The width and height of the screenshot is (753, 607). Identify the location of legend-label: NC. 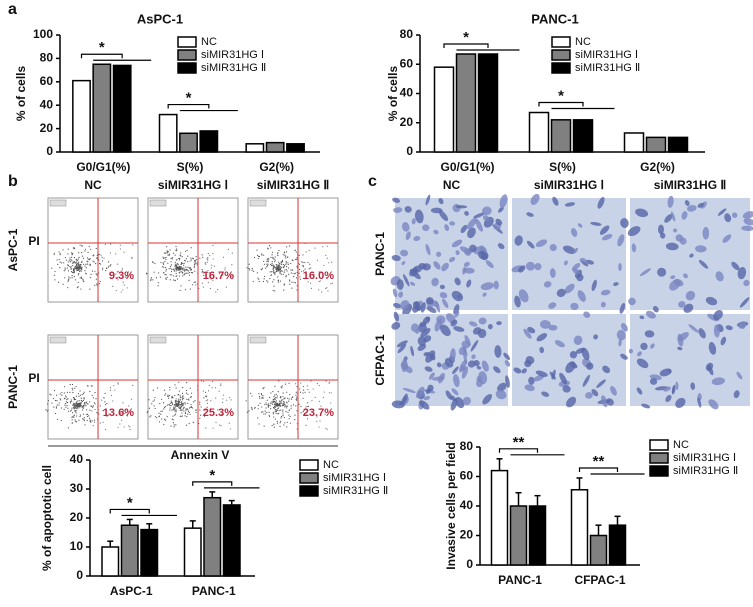
(331, 465).